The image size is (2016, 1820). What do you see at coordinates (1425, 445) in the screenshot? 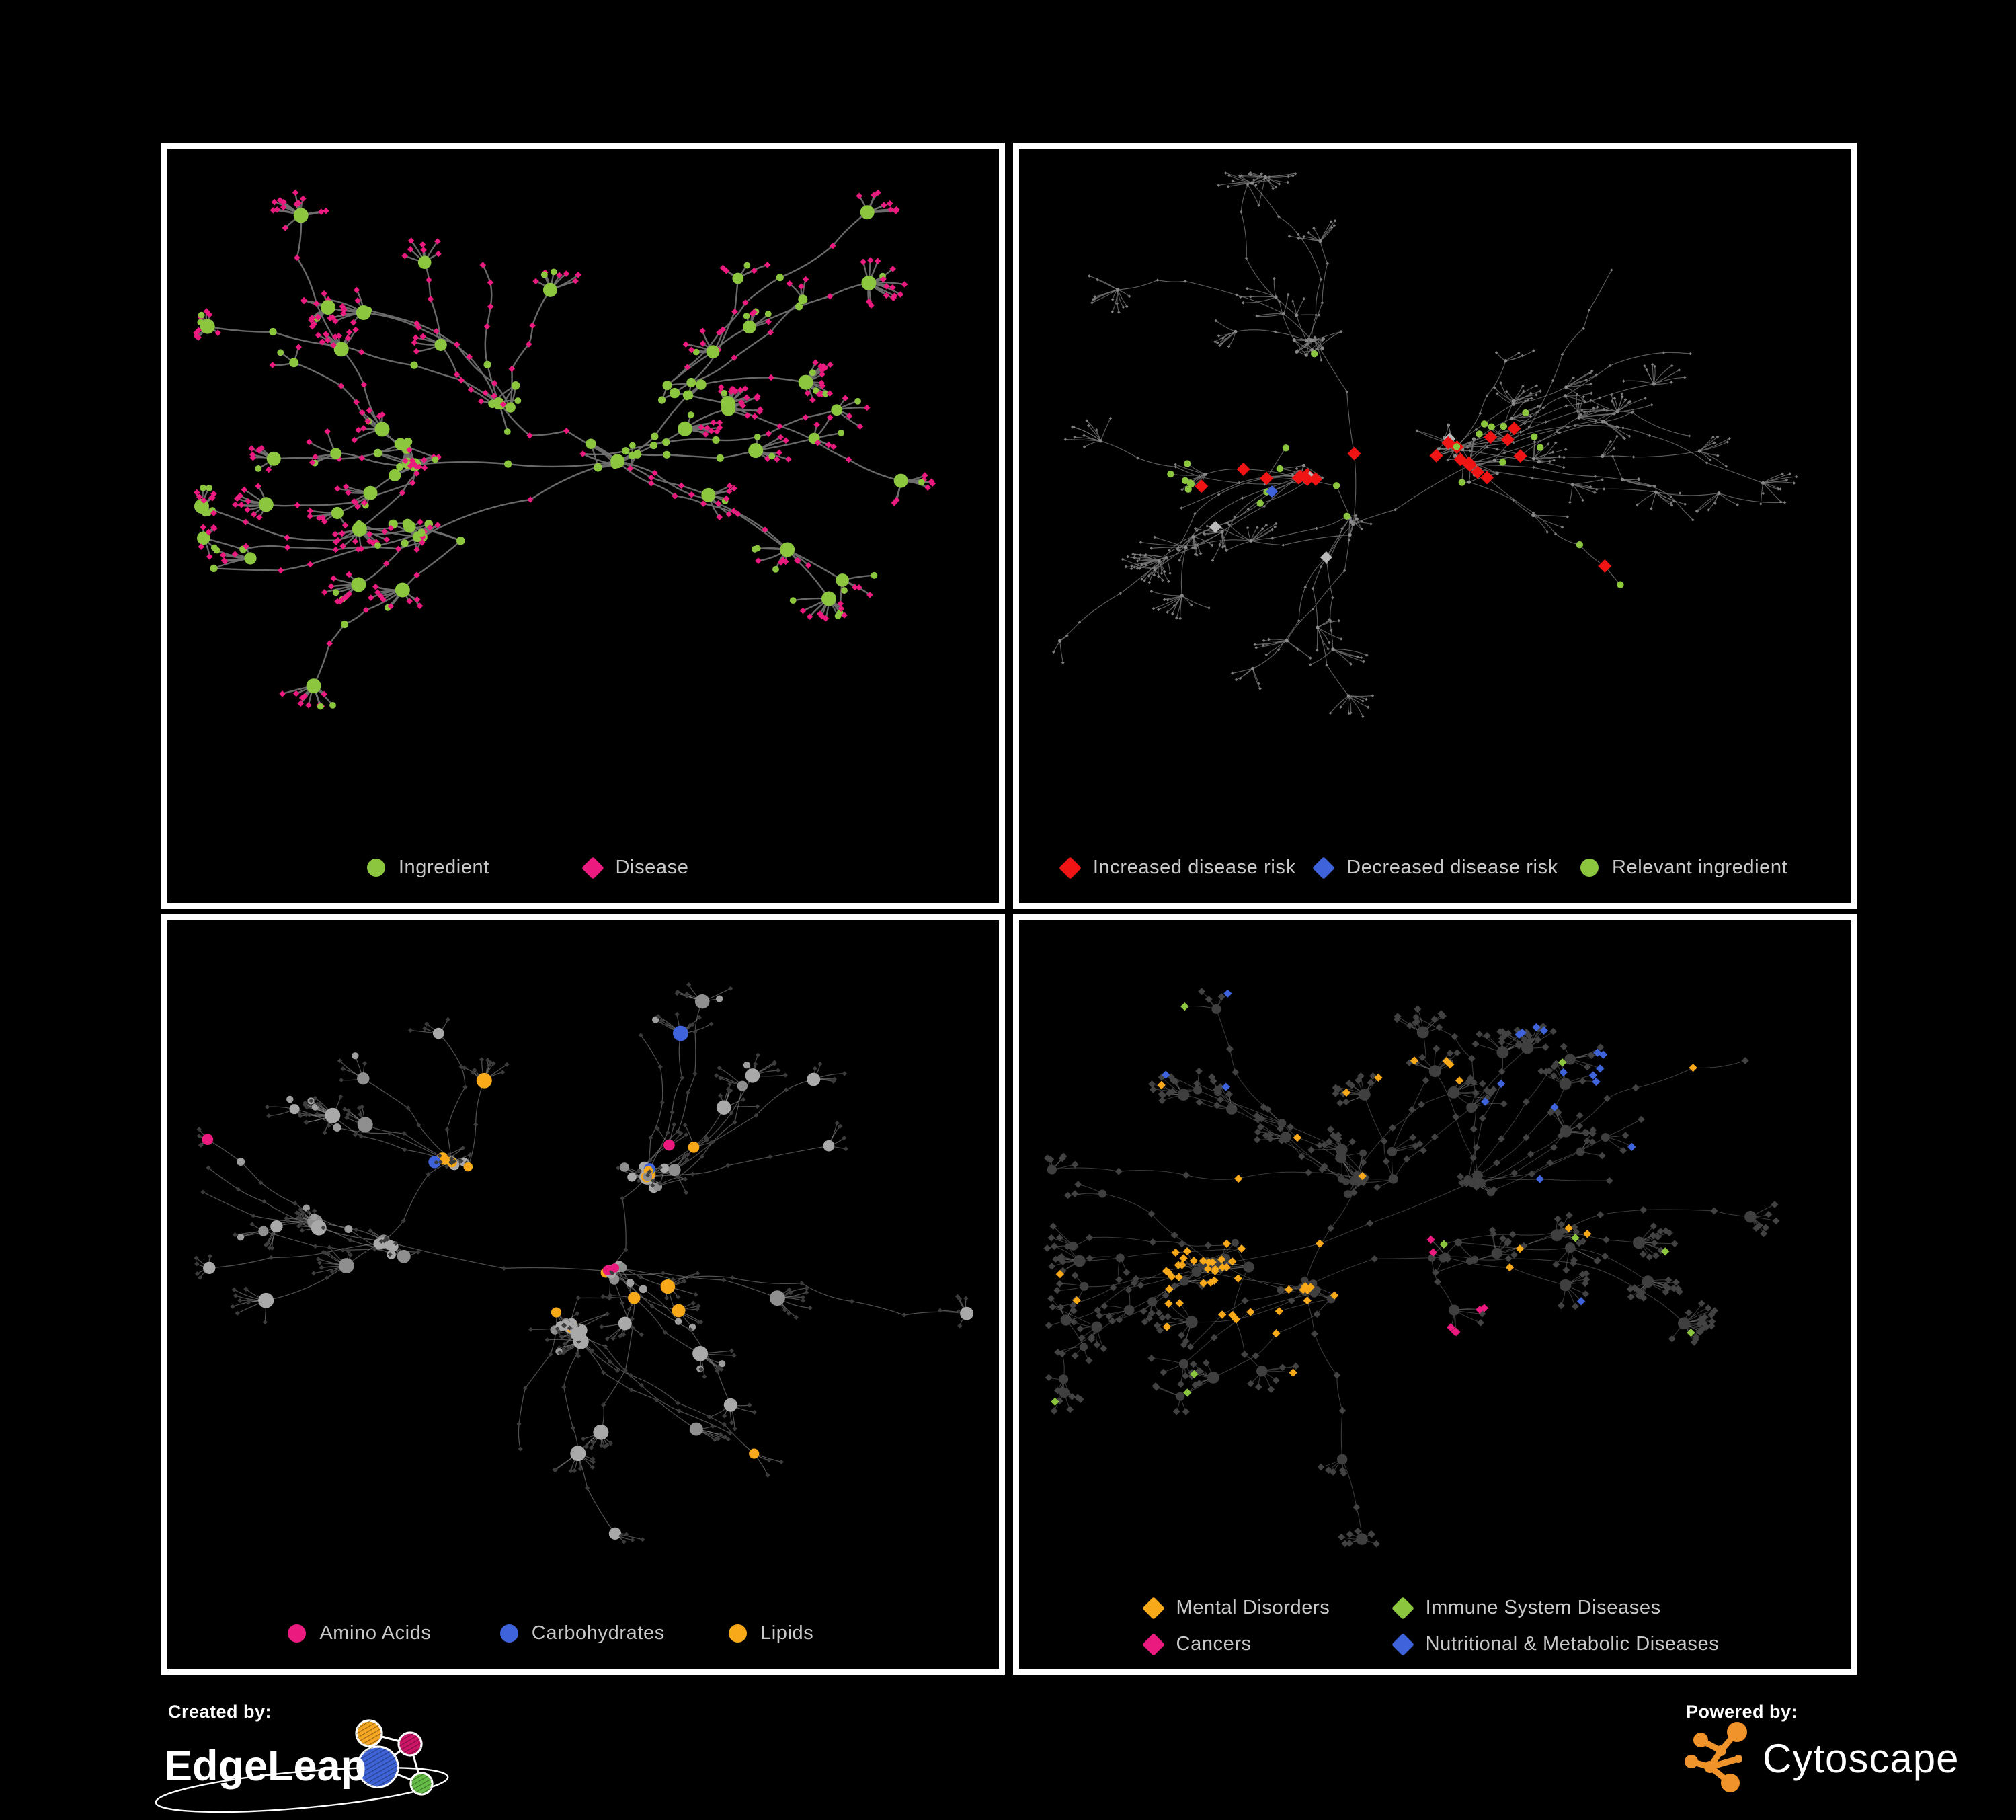
I see `network-graph-disease-risk` at bounding box center [1425, 445].